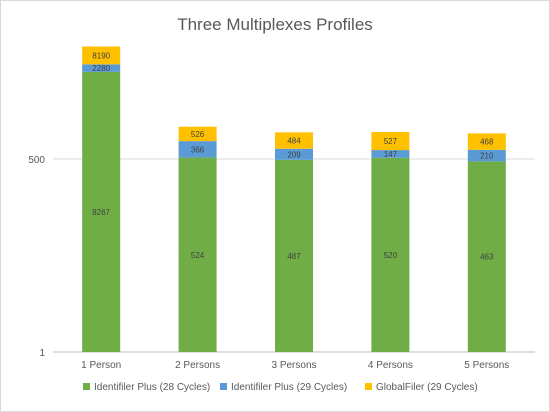  I want to click on x-tick-label: 5 Persons, so click(486, 365).